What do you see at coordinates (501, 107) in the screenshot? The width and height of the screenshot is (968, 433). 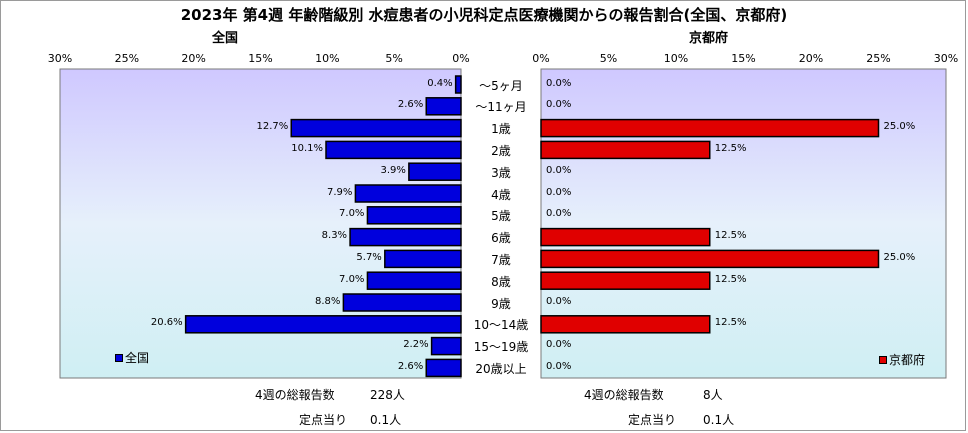 I see `age-category-label: ～11ヶ月` at bounding box center [501, 107].